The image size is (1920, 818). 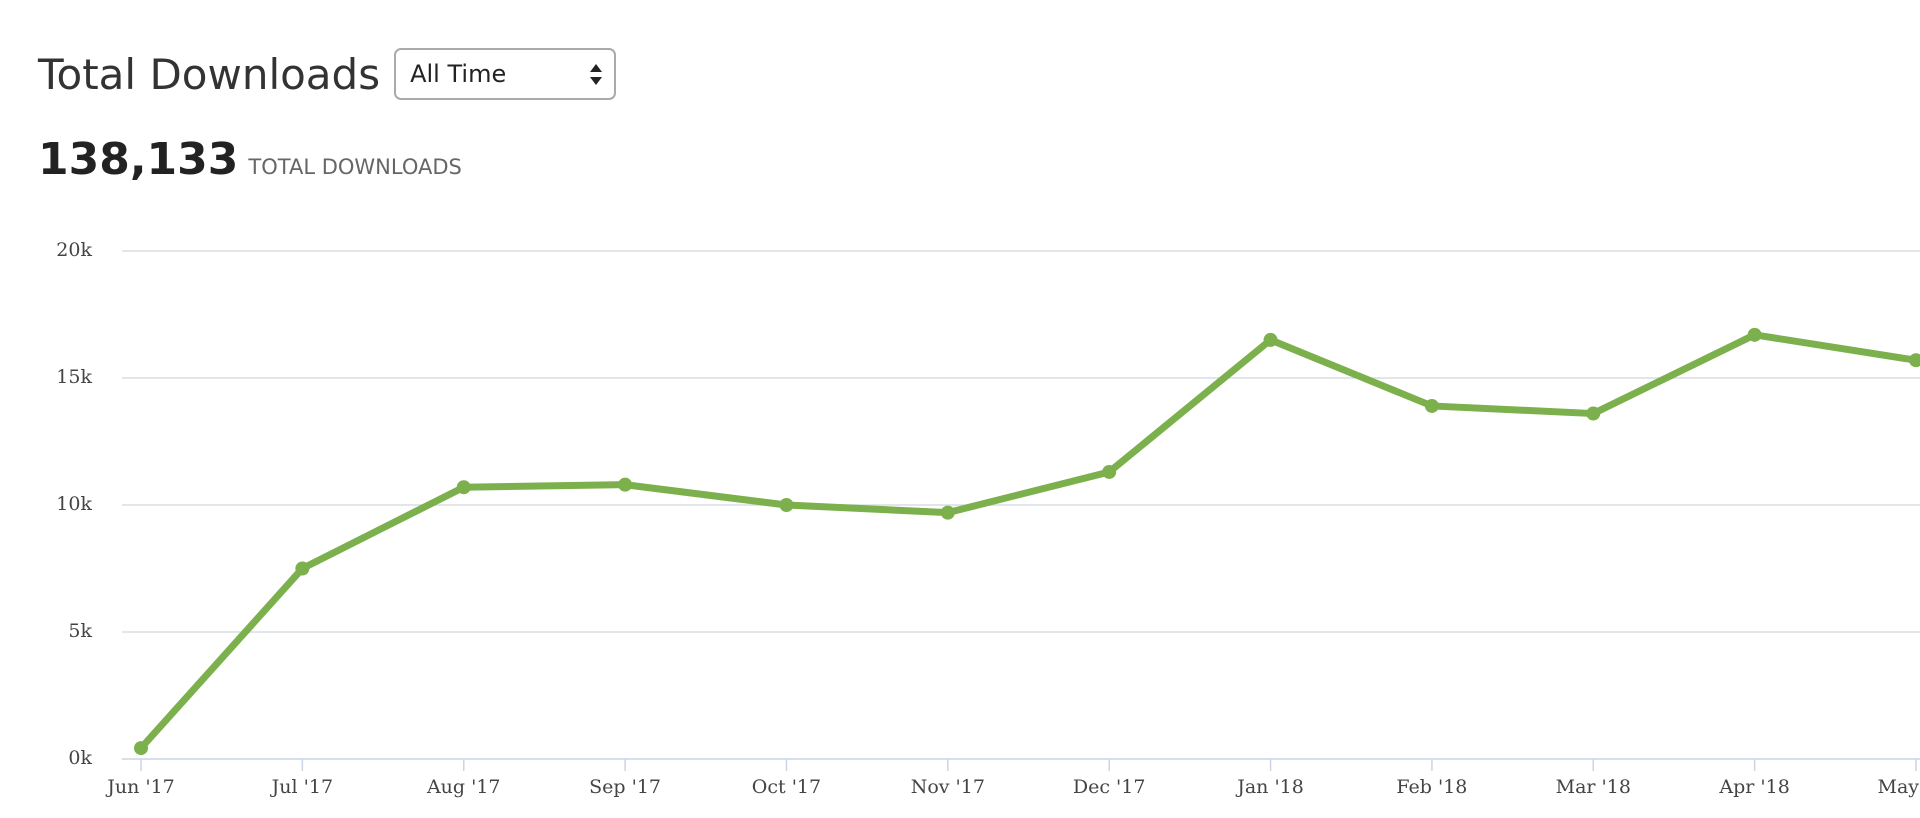 What do you see at coordinates (1899, 787) in the screenshot?
I see `x-tick-label: May '18` at bounding box center [1899, 787].